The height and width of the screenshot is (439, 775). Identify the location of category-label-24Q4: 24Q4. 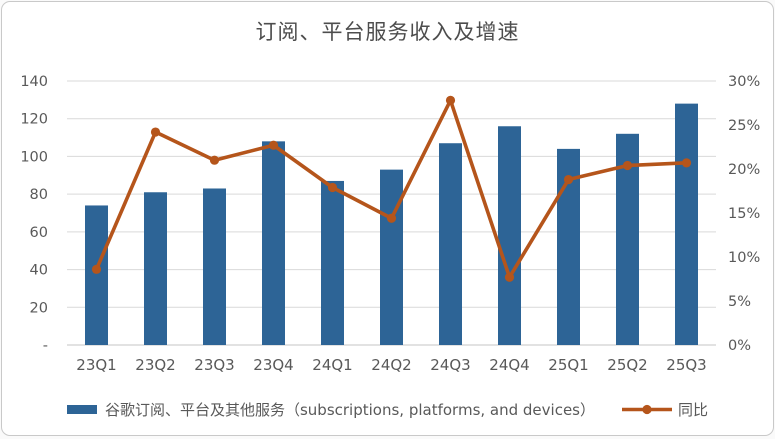
(509, 365).